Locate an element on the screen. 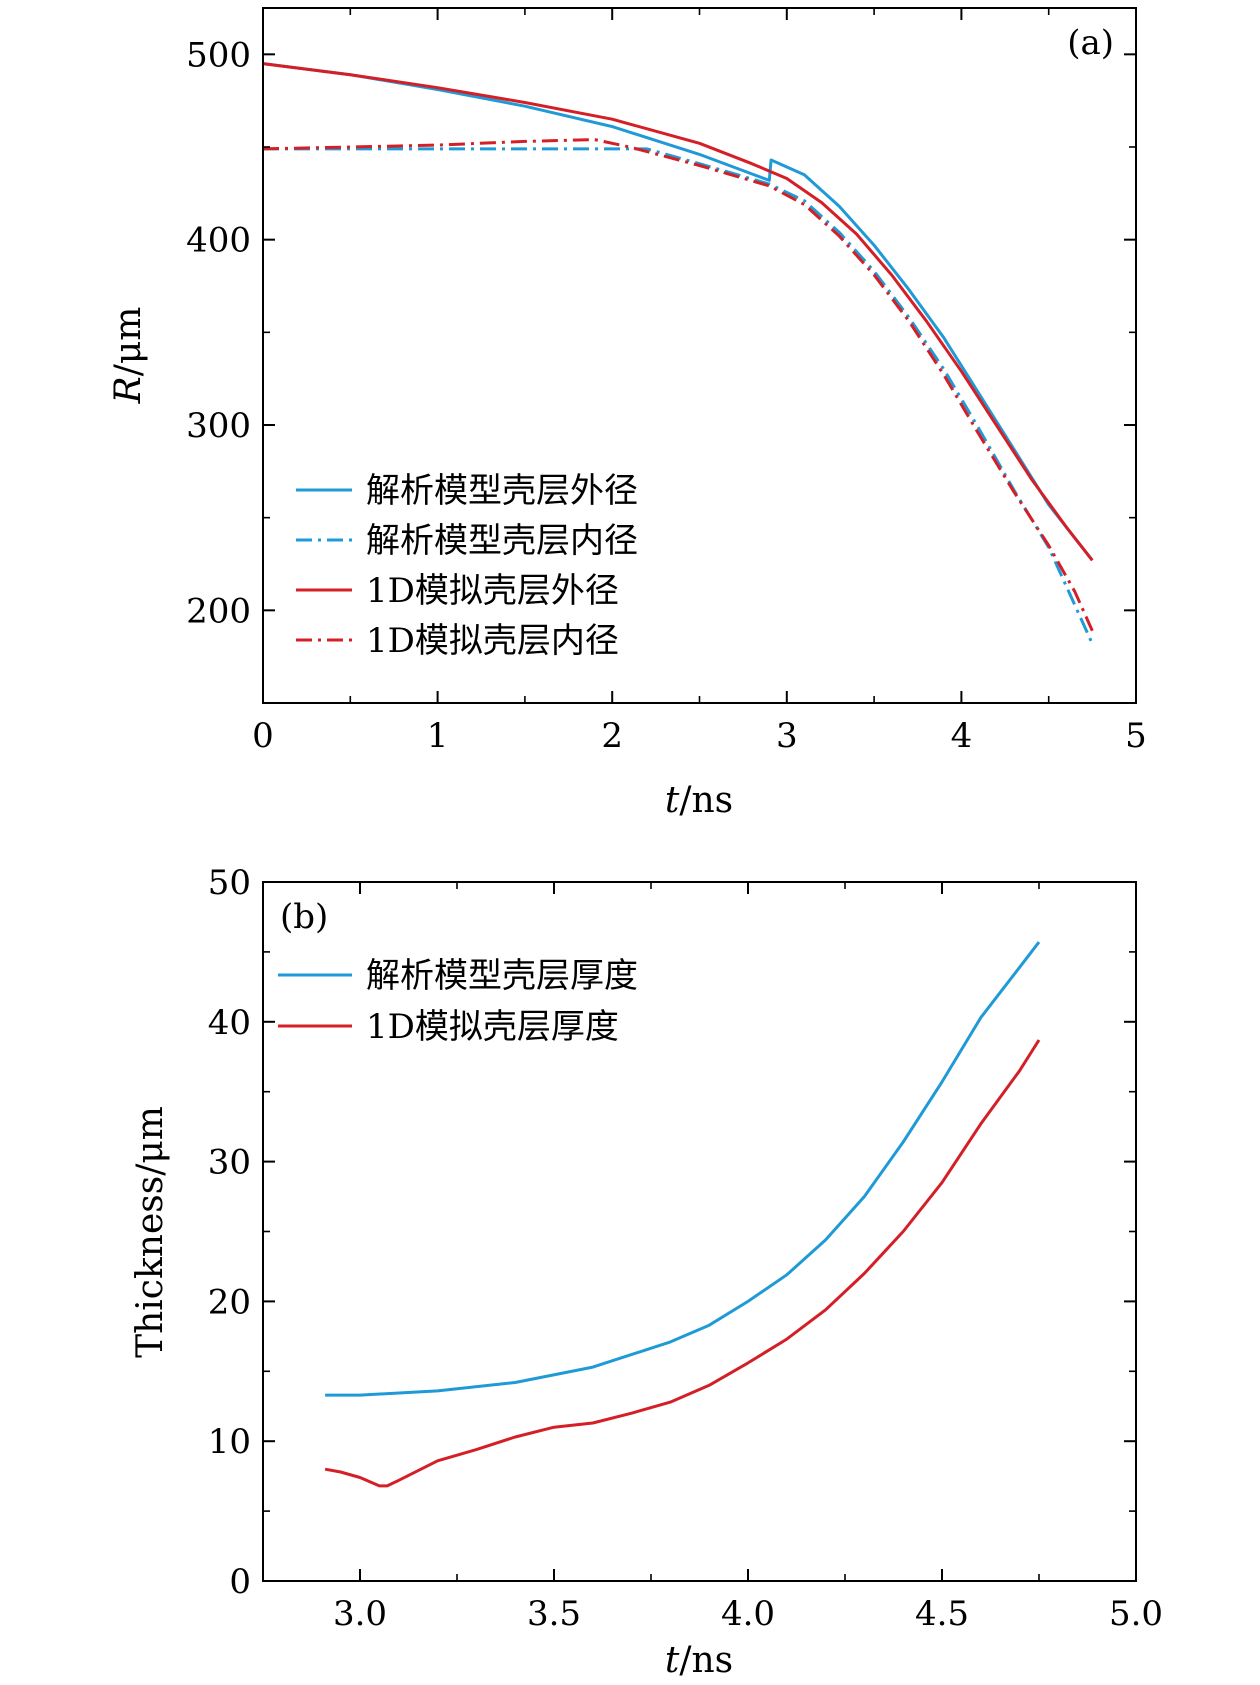  panel-a-x-axis-title: t/ns is located at coordinates (699, 800).